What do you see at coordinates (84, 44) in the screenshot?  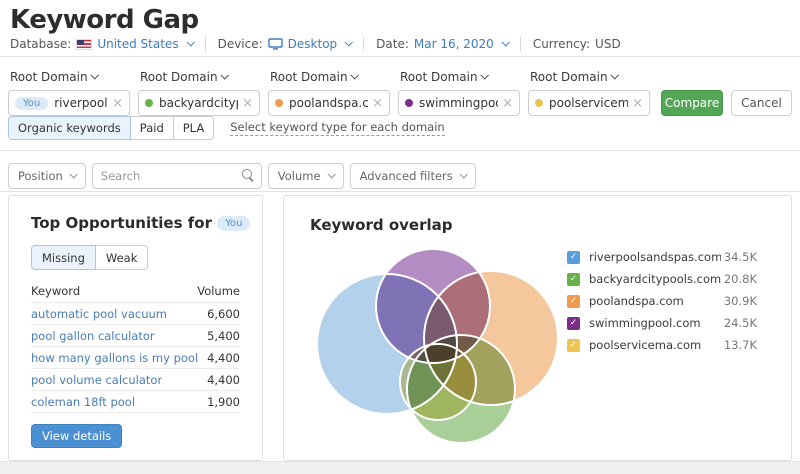 I see `us-flag-icon` at bounding box center [84, 44].